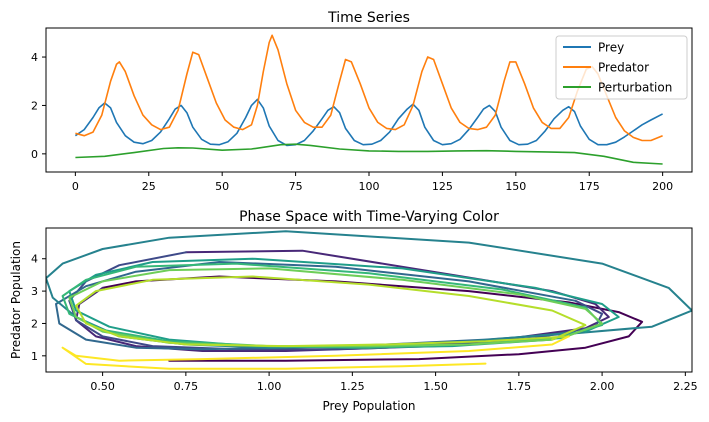 This screenshot has width=709, height=422. I want to click on series-line-prey, so click(368, 122).